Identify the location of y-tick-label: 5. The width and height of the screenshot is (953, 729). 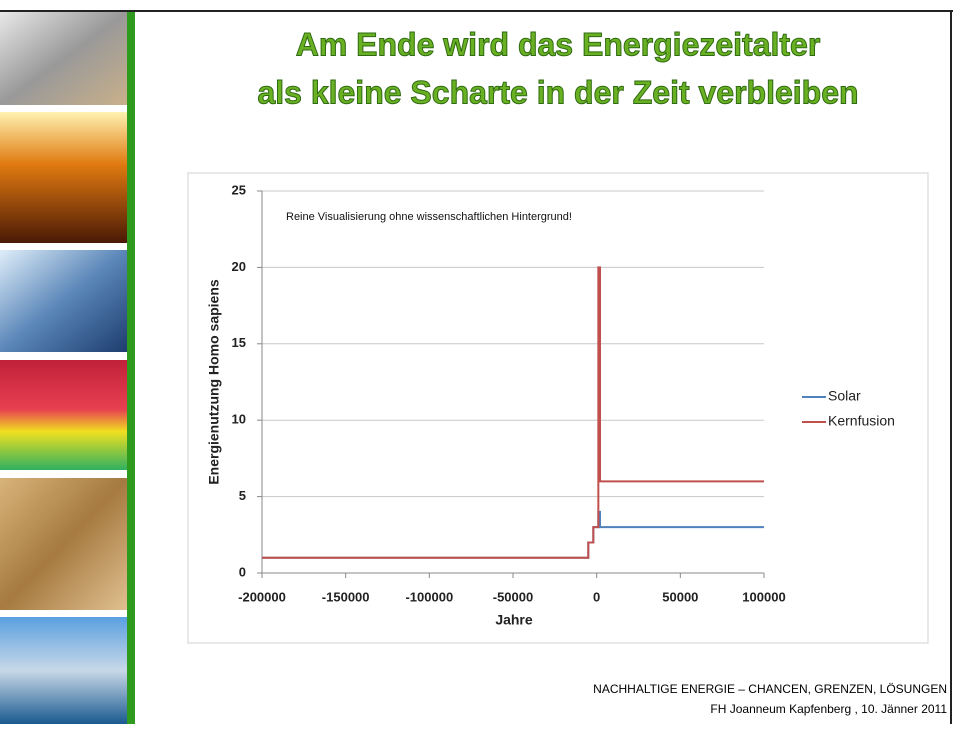
(242, 495).